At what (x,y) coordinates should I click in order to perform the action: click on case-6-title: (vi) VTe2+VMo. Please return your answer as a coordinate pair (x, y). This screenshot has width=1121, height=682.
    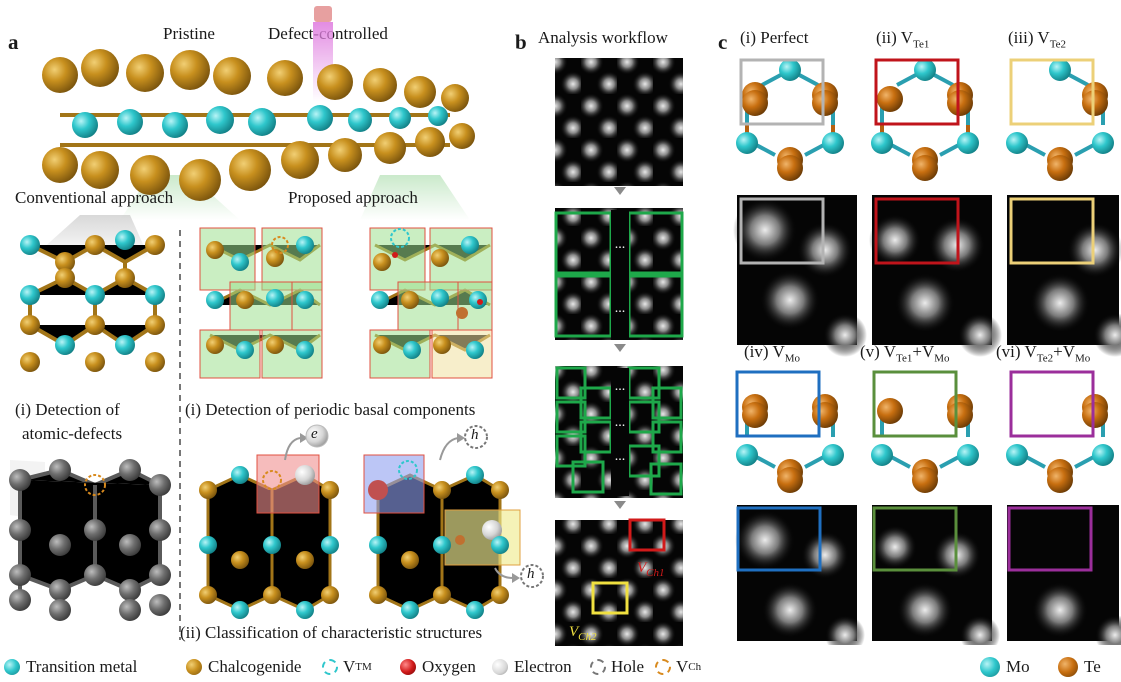
    Looking at the image, I should click on (1043, 353).